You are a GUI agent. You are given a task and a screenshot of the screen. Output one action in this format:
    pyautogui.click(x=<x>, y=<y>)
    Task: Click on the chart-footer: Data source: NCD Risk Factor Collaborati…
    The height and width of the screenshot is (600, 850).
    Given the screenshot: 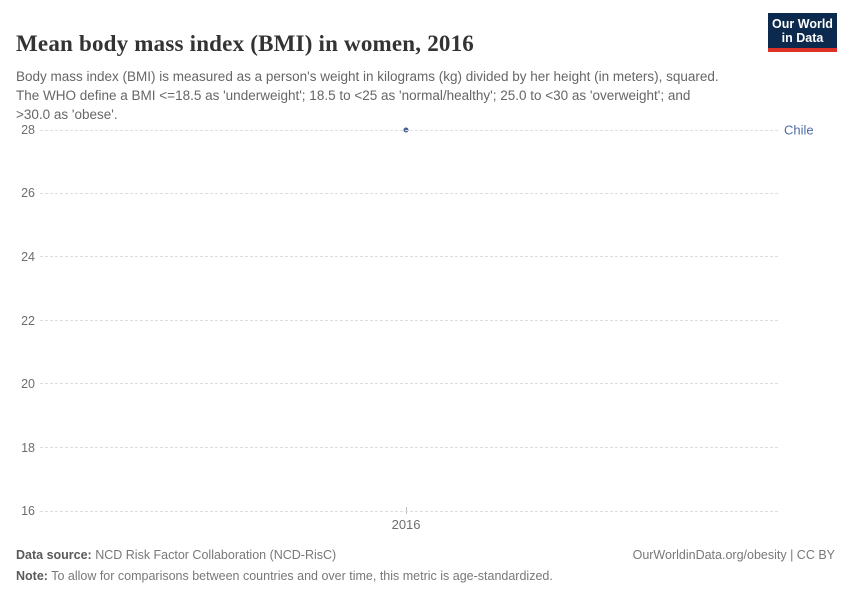 What is the action you would take?
    pyautogui.click(x=425, y=566)
    